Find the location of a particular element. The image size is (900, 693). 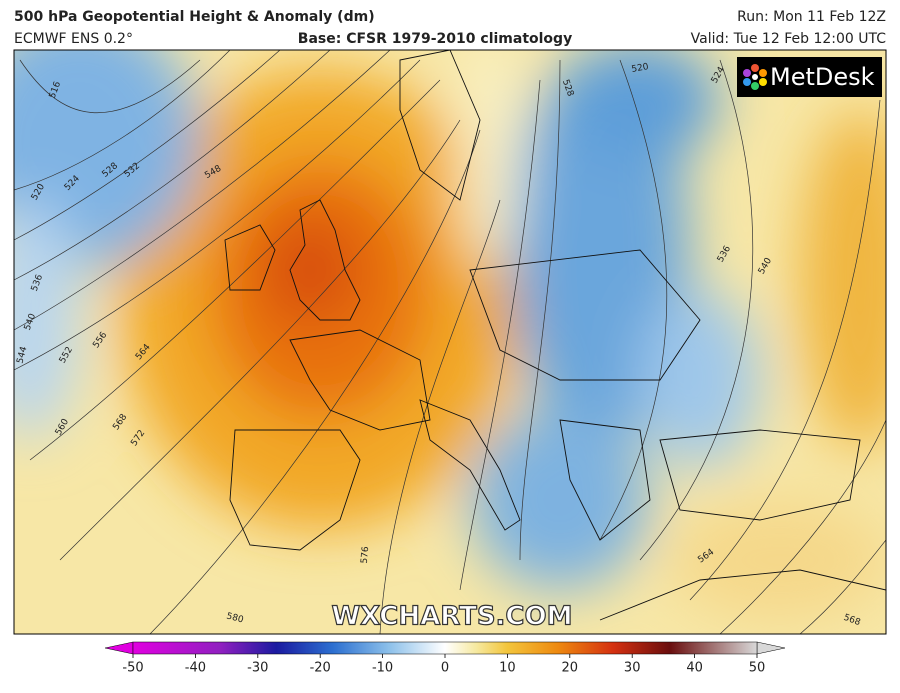

colorbar-tick-label: 10 is located at coordinates (507, 668).